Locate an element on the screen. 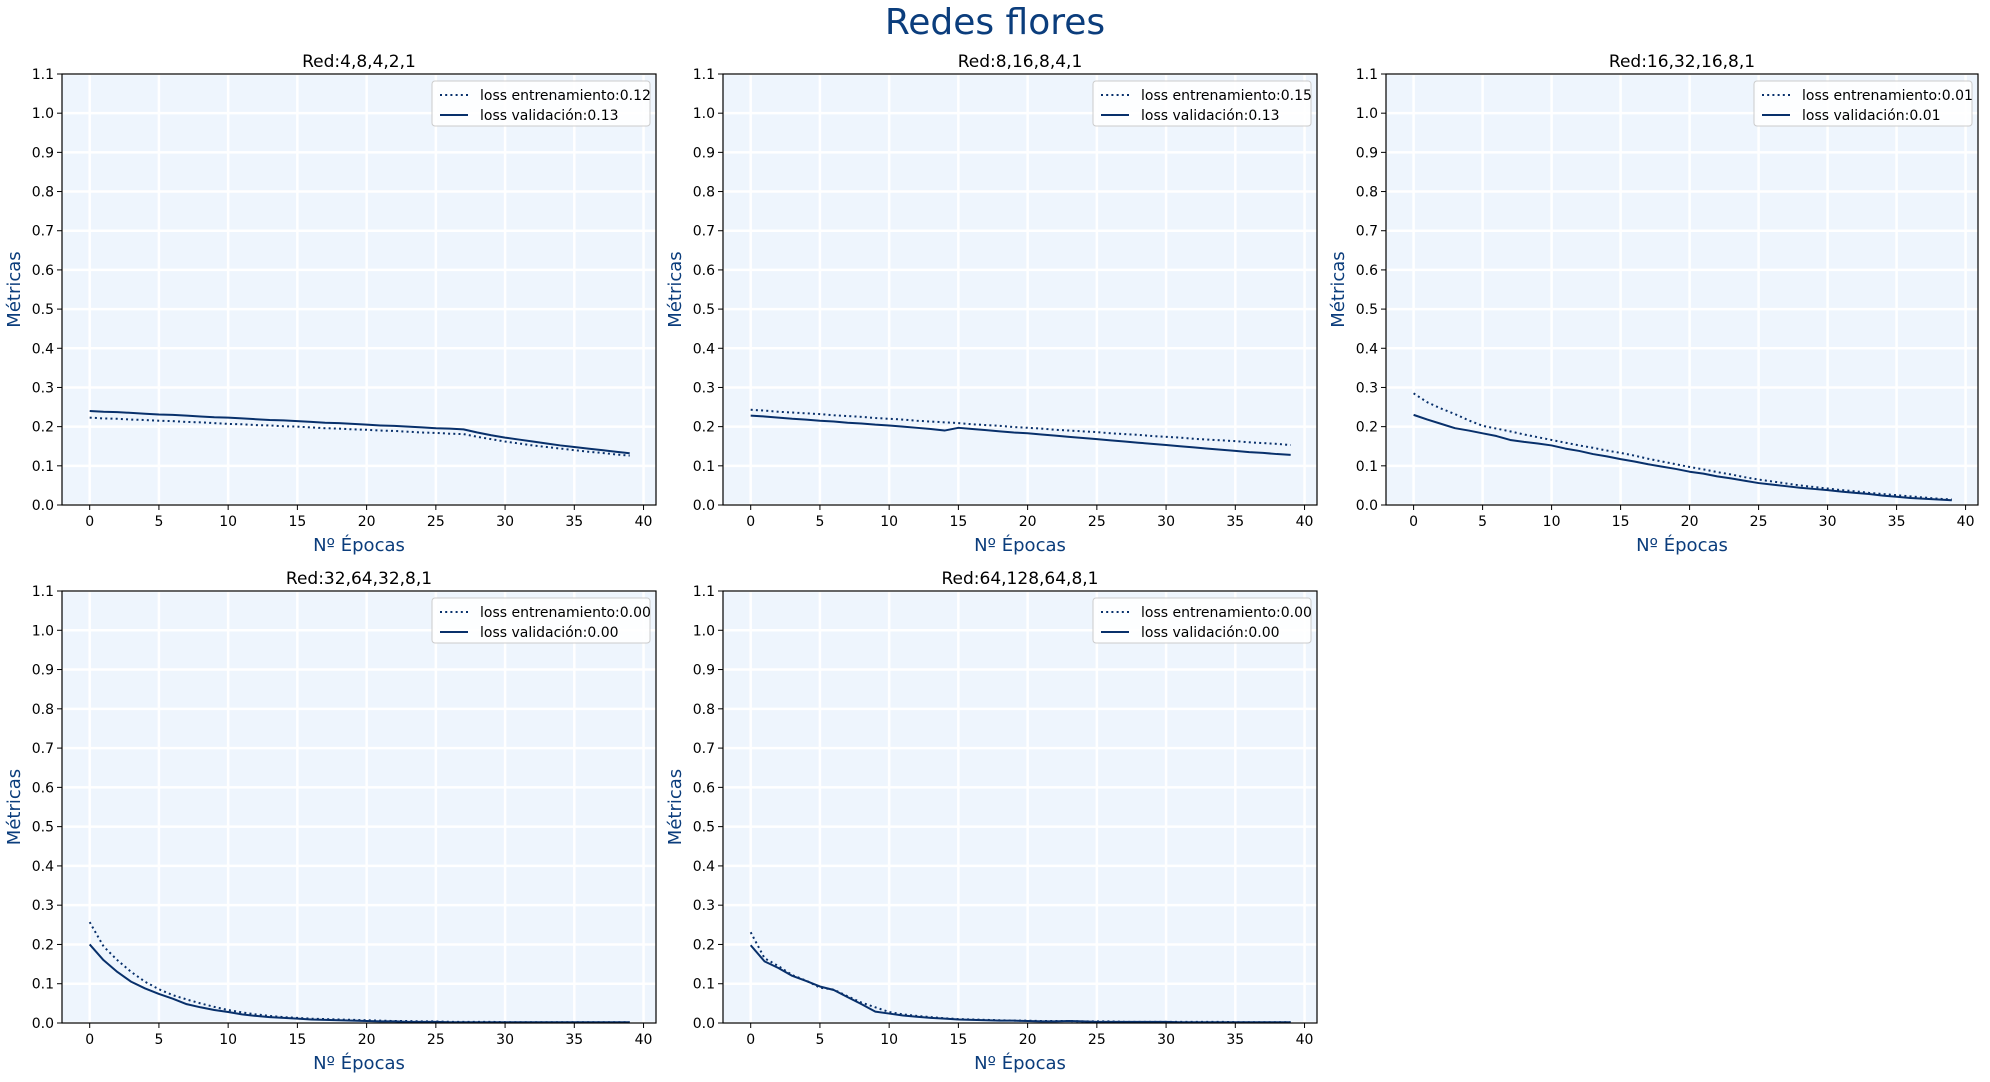  subplot-title: Red:32,64,32,8,1 is located at coordinates (359, 579).